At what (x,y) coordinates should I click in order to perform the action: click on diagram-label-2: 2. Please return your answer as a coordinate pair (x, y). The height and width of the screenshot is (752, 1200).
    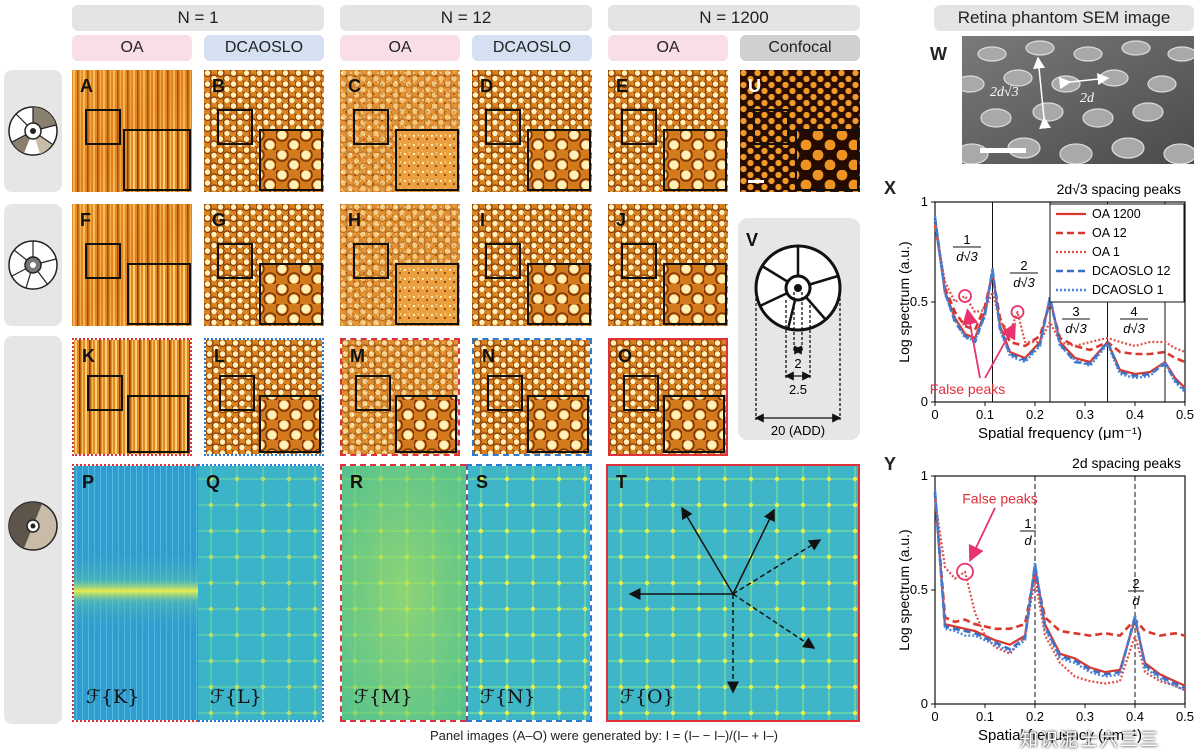
    Looking at the image, I should click on (797, 363).